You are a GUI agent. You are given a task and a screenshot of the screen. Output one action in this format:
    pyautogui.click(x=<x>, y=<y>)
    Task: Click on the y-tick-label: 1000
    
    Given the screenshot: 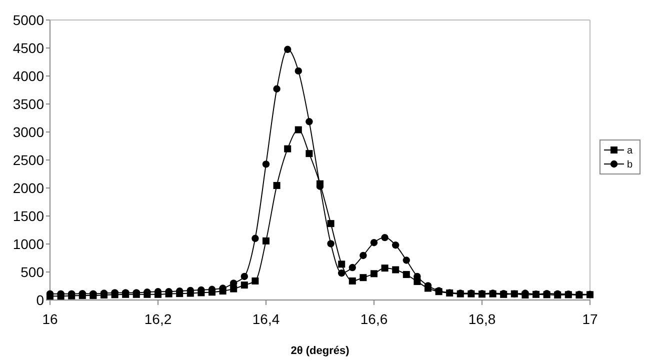 What is the action you would take?
    pyautogui.click(x=28, y=244)
    